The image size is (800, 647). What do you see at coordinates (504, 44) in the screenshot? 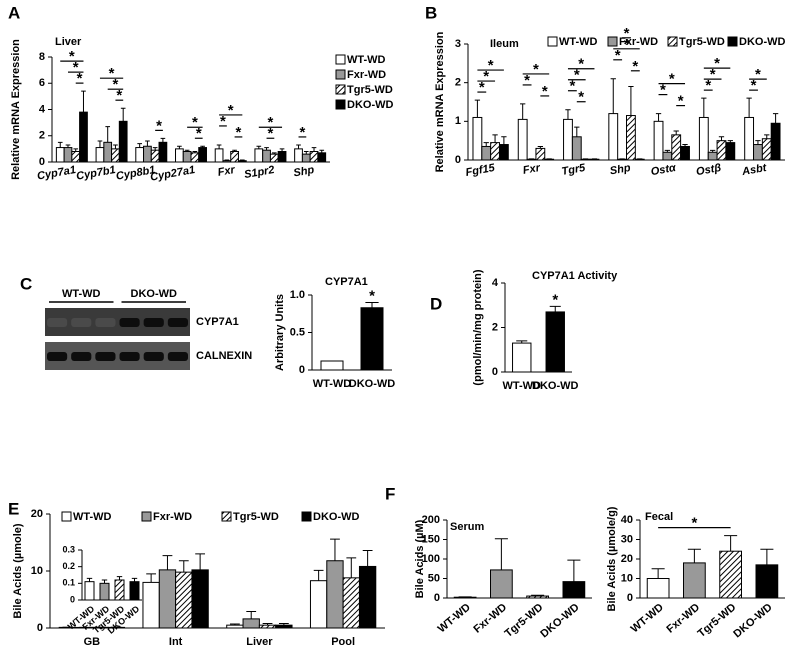
I see `chart-title: Ileum` at bounding box center [504, 44].